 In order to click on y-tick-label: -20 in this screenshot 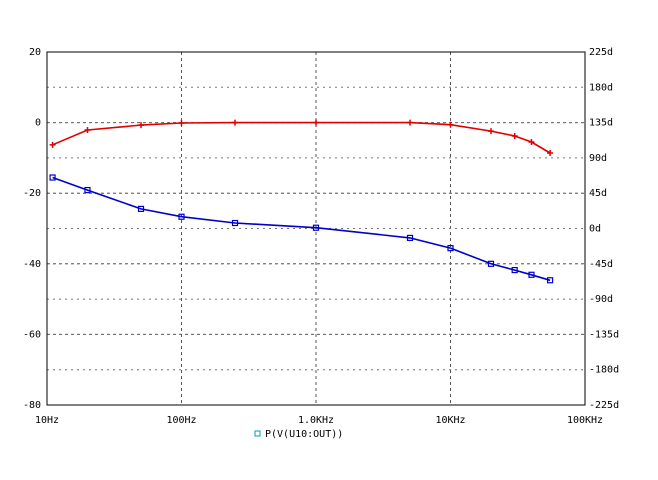, I will do `click(32, 193)`.